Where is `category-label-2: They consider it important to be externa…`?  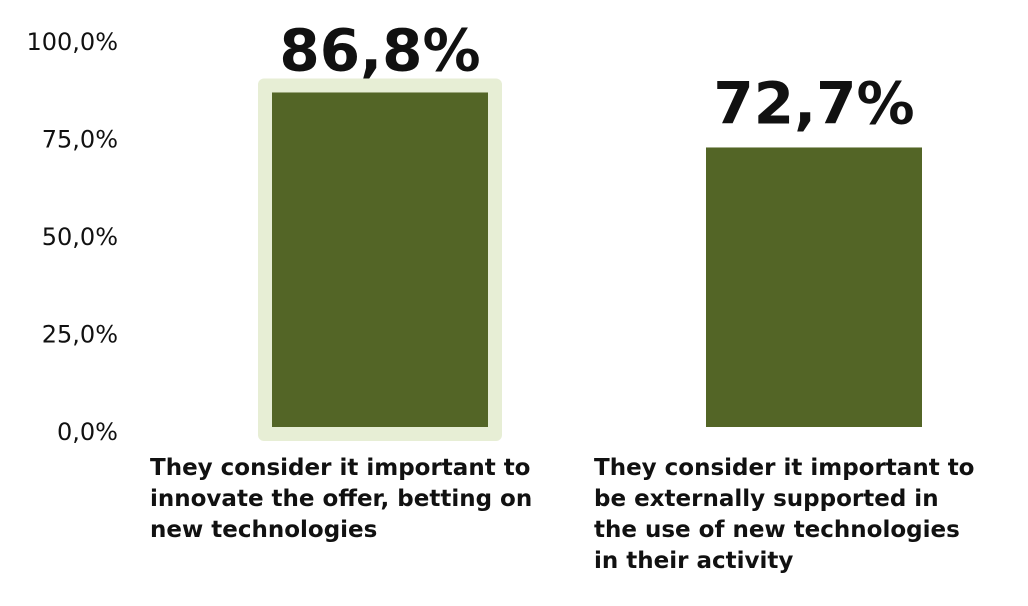 category-label-2: They consider it important to be externa… is located at coordinates (784, 514).